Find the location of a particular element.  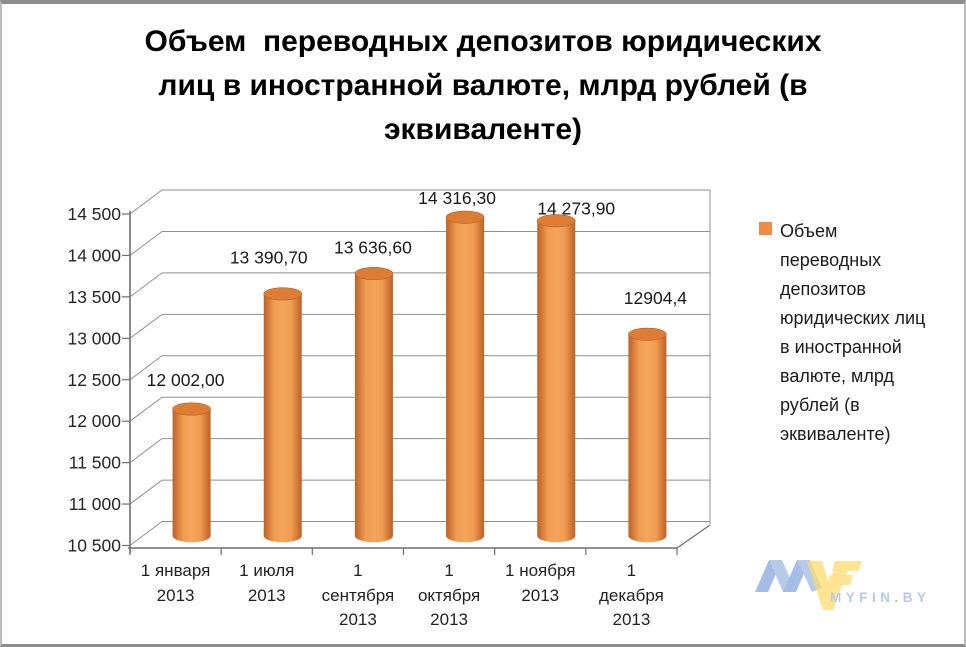

y-tick-label: 14 000 is located at coordinates (94, 255).